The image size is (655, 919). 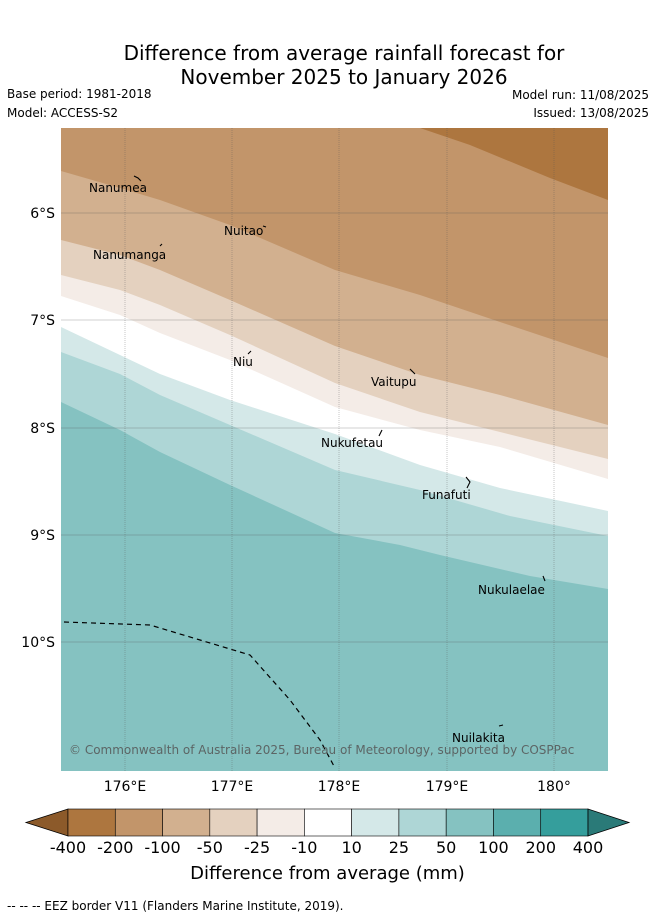 What do you see at coordinates (609, 822) in the screenshot?
I see `colorbar-extend-high` at bounding box center [609, 822].